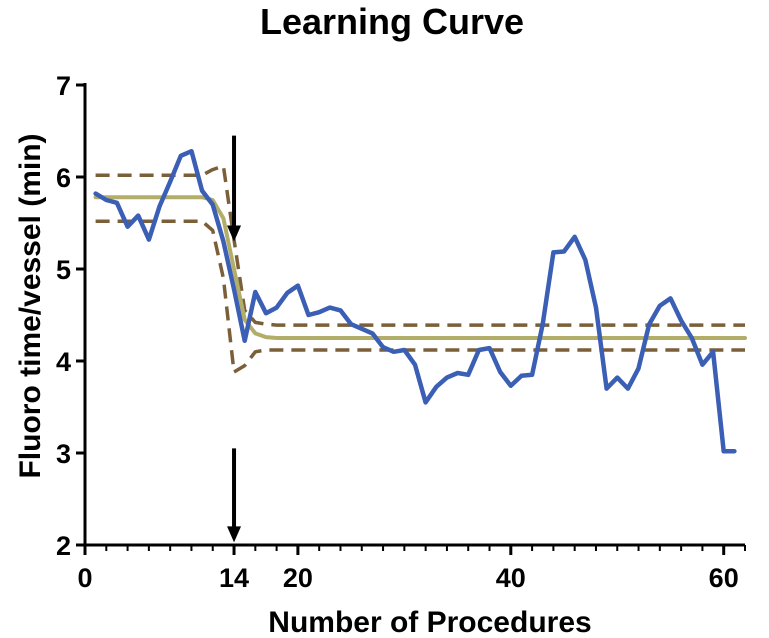  What do you see at coordinates (234, 534) in the screenshot?
I see `lower-arrow-head` at bounding box center [234, 534].